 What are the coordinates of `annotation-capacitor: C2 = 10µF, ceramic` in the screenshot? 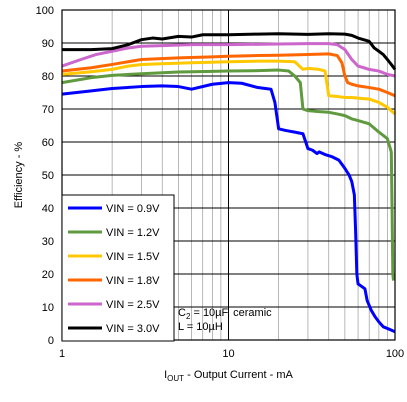 It's located at (225, 314).